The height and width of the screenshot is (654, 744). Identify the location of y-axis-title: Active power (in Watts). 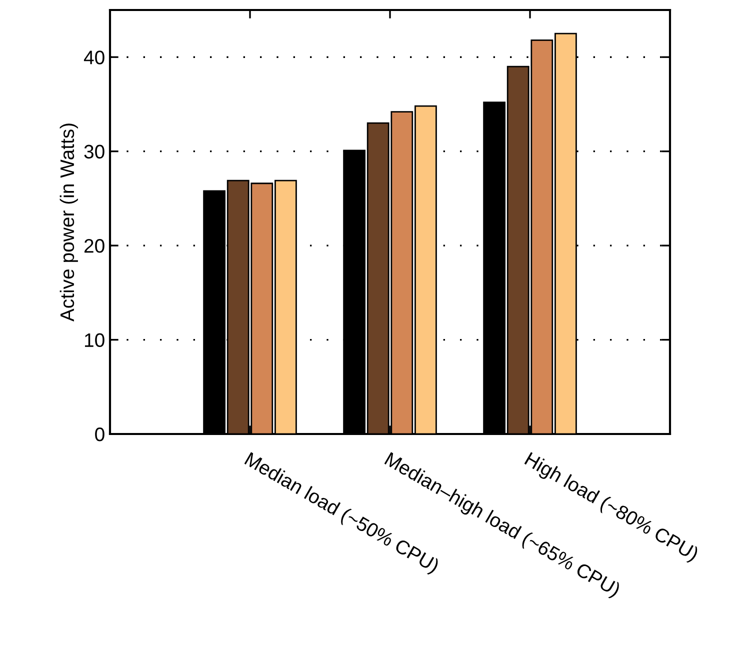
(69, 223).